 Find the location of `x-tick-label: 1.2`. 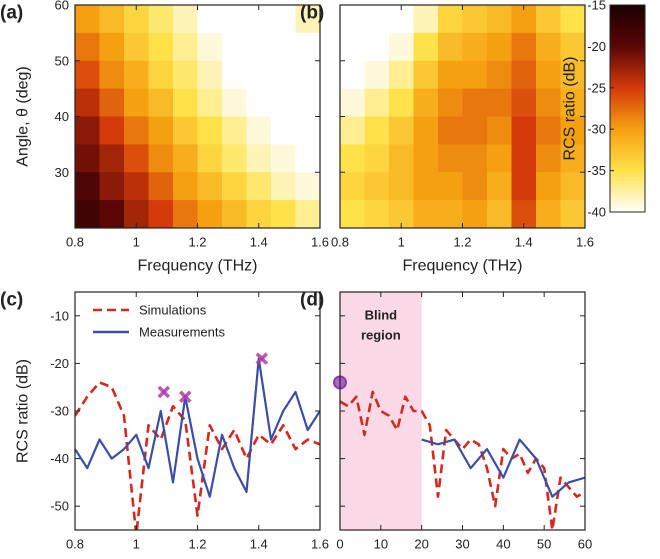

x-tick-label: 1.2 is located at coordinates (197, 242).